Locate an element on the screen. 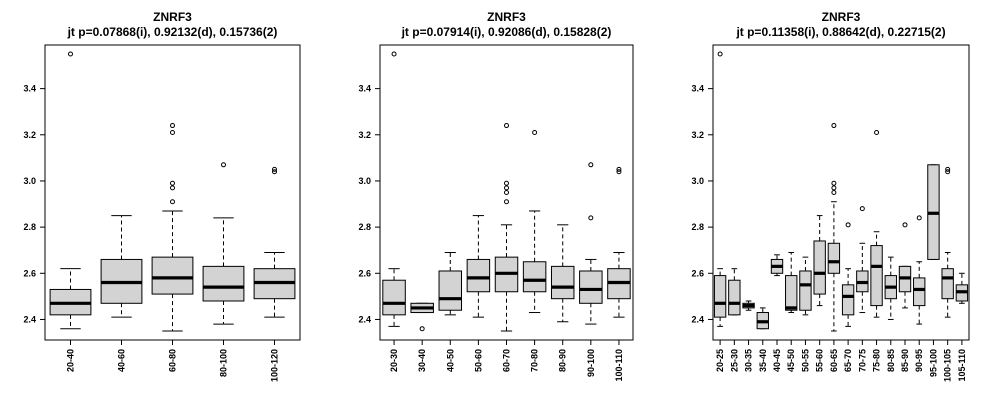  x-tick-label: 80-90 is located at coordinates (563, 360).